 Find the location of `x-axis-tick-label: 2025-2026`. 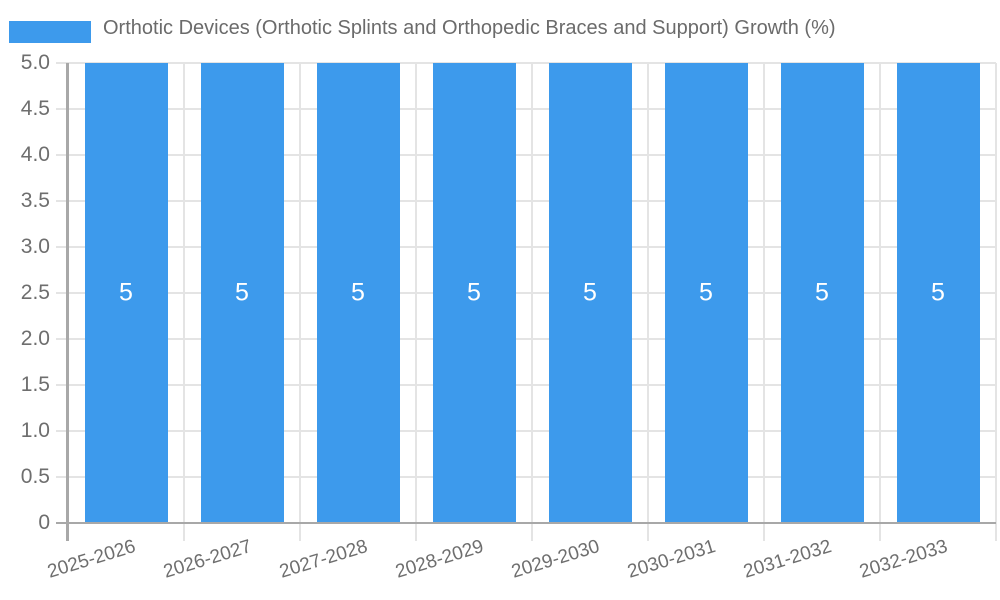

x-axis-tick-label: 2025-2026 is located at coordinates (92, 559).